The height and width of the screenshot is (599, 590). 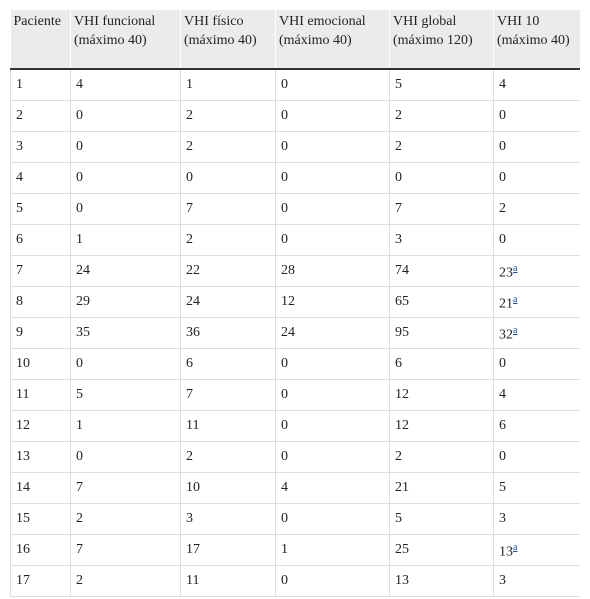 I want to click on table-cell: 22, so click(x=228, y=271).